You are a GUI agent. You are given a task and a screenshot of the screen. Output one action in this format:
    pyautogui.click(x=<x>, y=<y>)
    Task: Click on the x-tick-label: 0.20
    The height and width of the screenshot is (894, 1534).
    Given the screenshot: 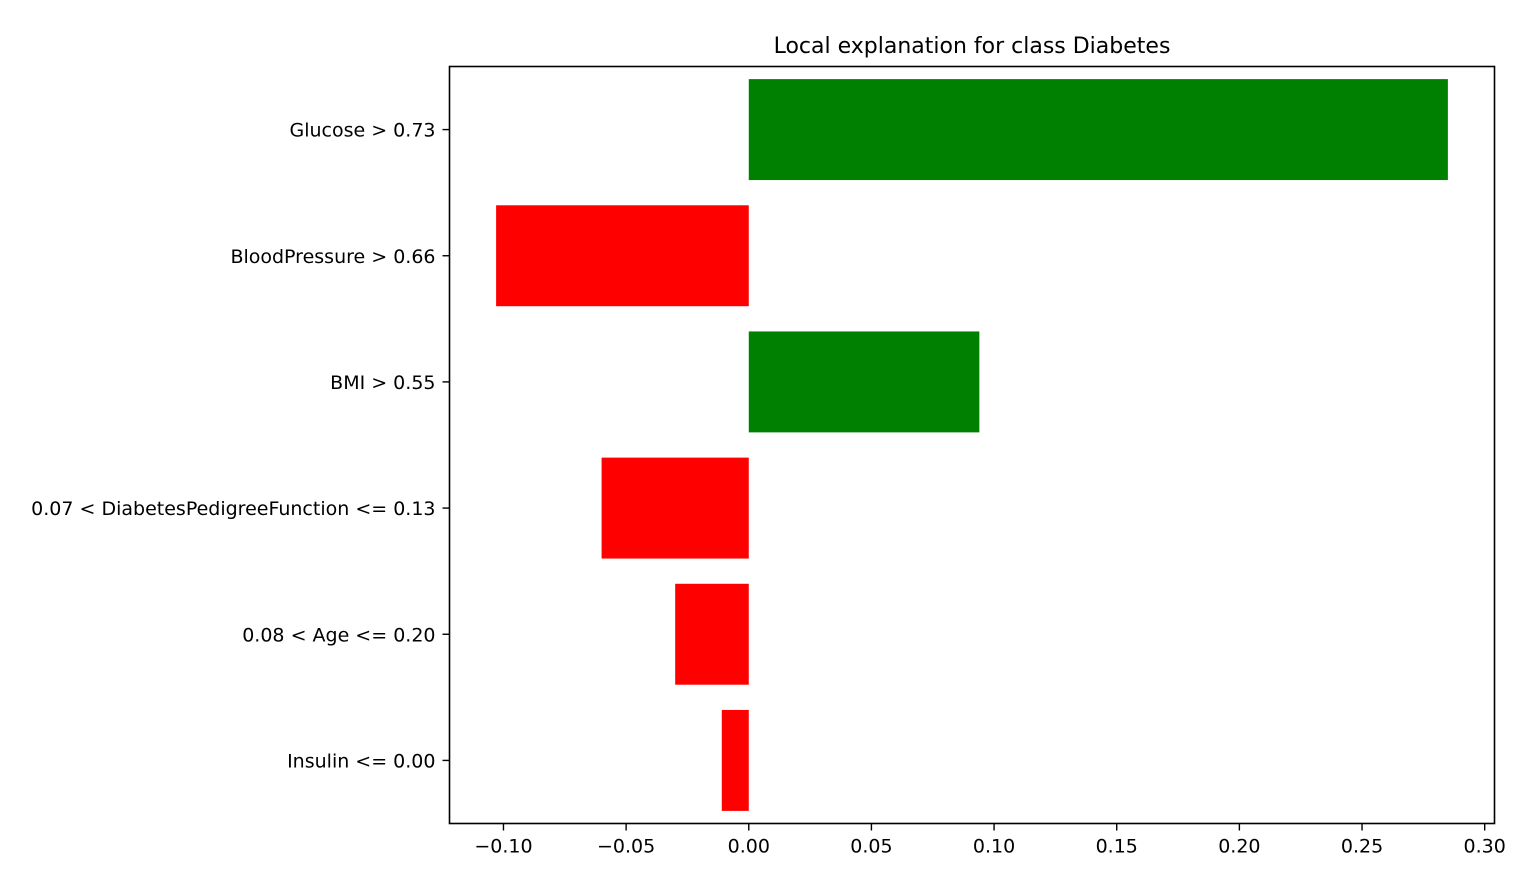 What is the action you would take?
    pyautogui.click(x=1239, y=847)
    